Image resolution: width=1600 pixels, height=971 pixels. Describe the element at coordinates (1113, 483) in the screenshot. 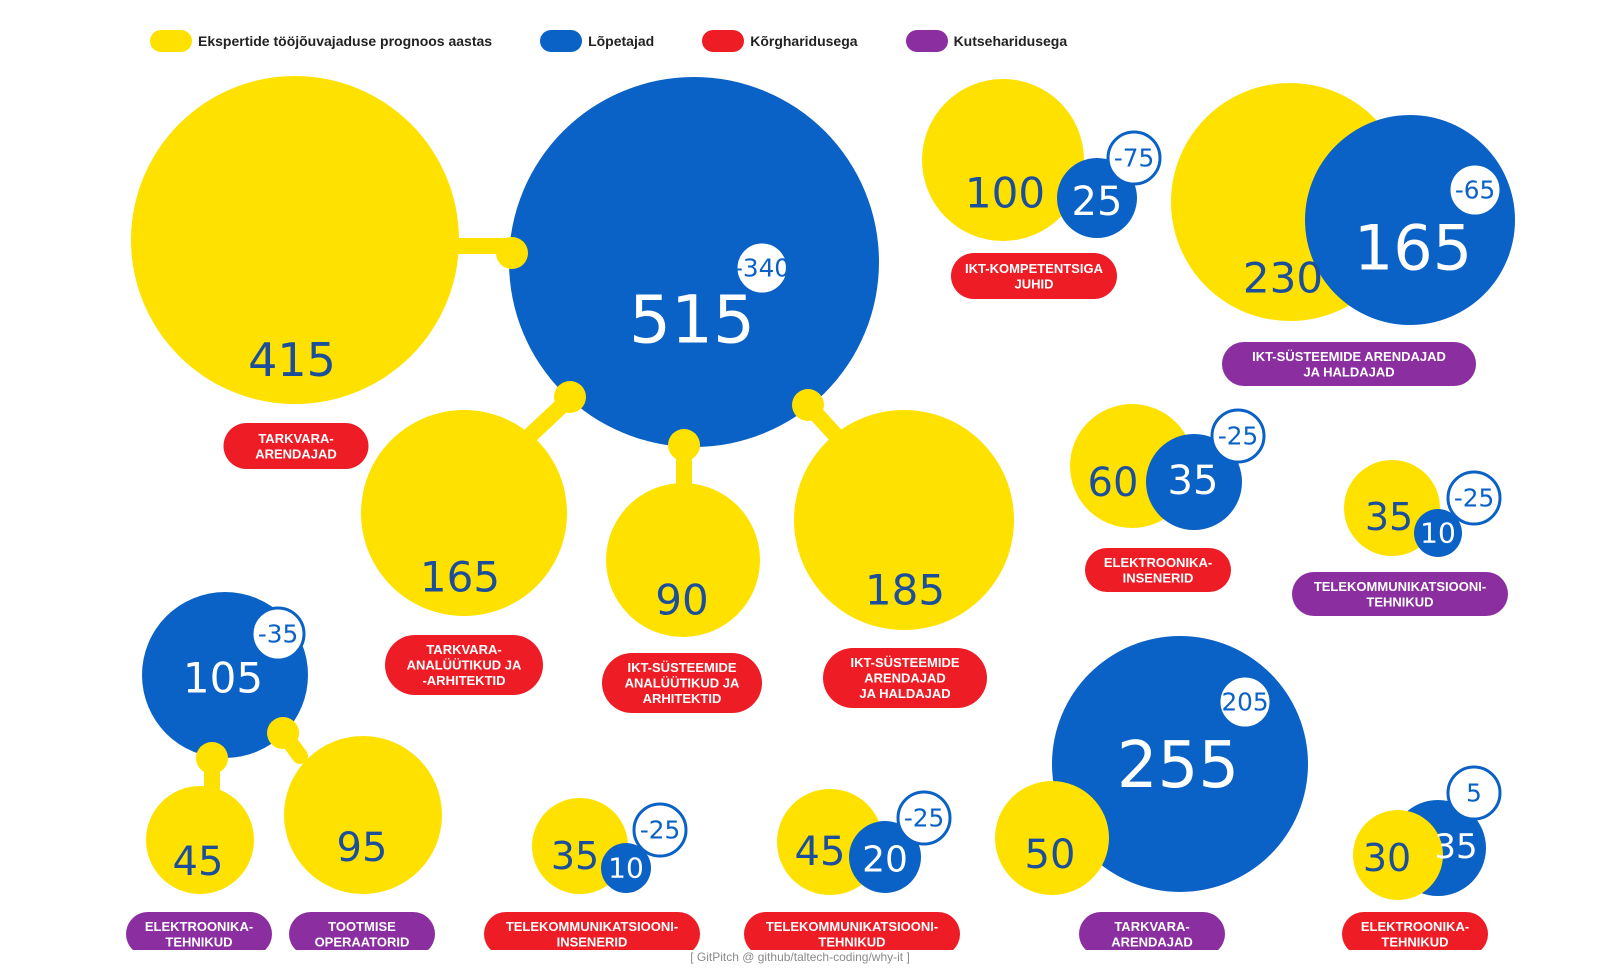

I see `demand-value-elektroonika-insenerid: 60` at that location.